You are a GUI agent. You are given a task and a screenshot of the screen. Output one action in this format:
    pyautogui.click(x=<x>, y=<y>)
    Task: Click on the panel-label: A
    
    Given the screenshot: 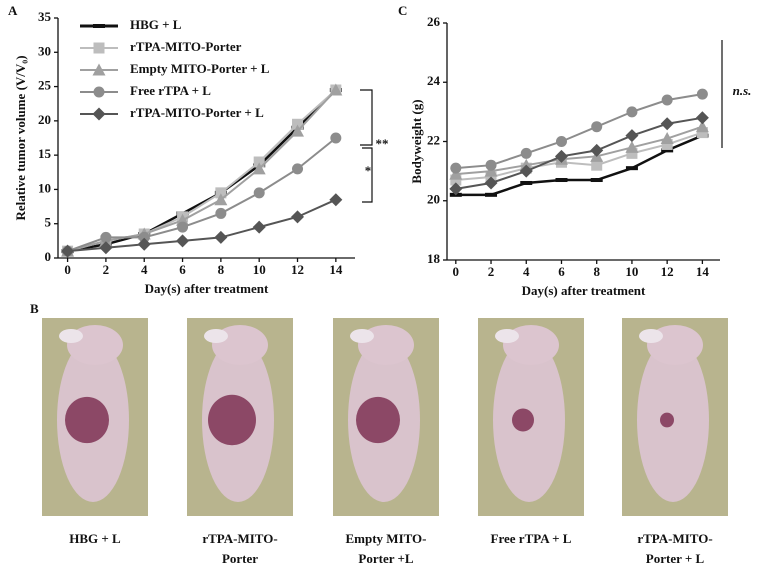 What is the action you would take?
    pyautogui.click(x=13, y=10)
    